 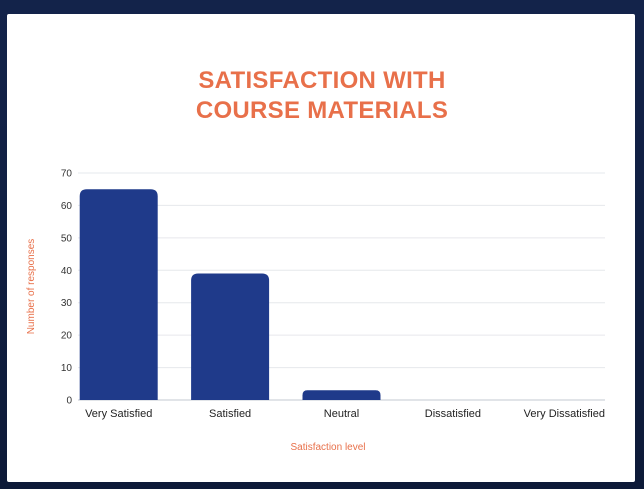 I want to click on y-tick-label: 60, so click(x=67, y=206).